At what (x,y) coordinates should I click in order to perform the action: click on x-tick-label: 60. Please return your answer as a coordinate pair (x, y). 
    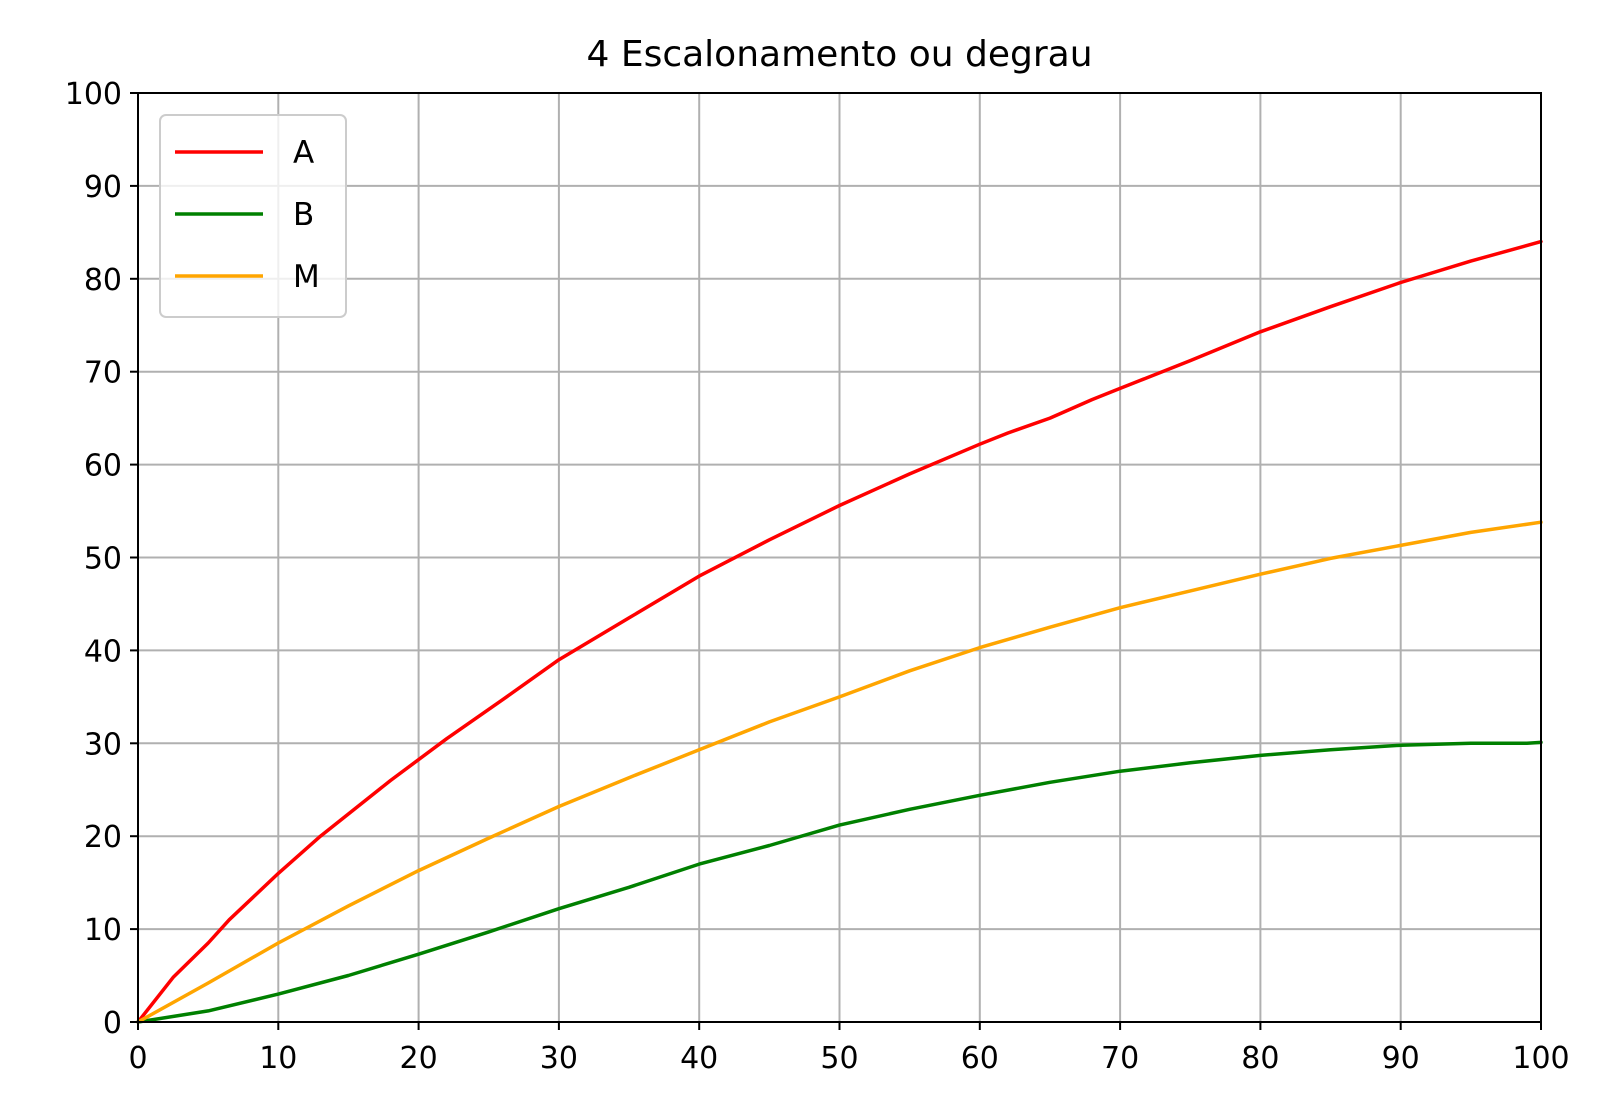
    Looking at the image, I should click on (980, 1058).